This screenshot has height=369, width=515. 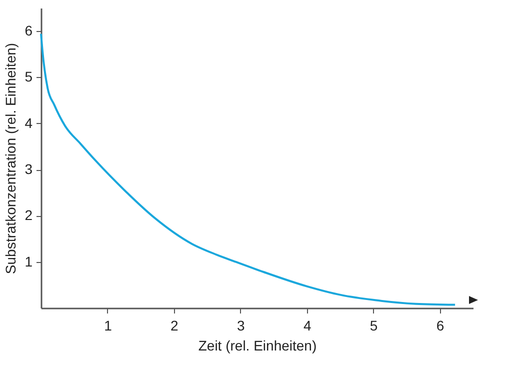 What do you see at coordinates (10, 158) in the screenshot?
I see `y-axis-title: Substratkonzentration (rel. Einheiten)` at bounding box center [10, 158].